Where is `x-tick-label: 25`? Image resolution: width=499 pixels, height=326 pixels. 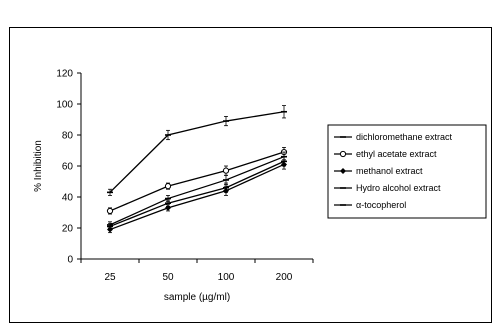 x-tick-label: 25 is located at coordinates (110, 277).